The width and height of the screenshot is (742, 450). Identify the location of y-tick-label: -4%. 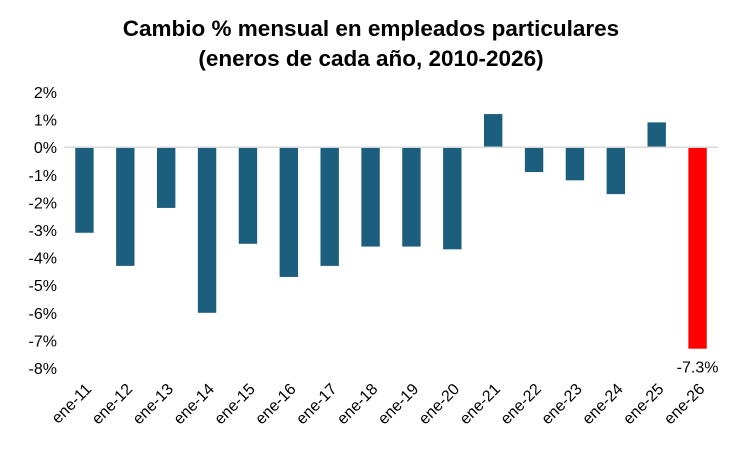
(43, 259).